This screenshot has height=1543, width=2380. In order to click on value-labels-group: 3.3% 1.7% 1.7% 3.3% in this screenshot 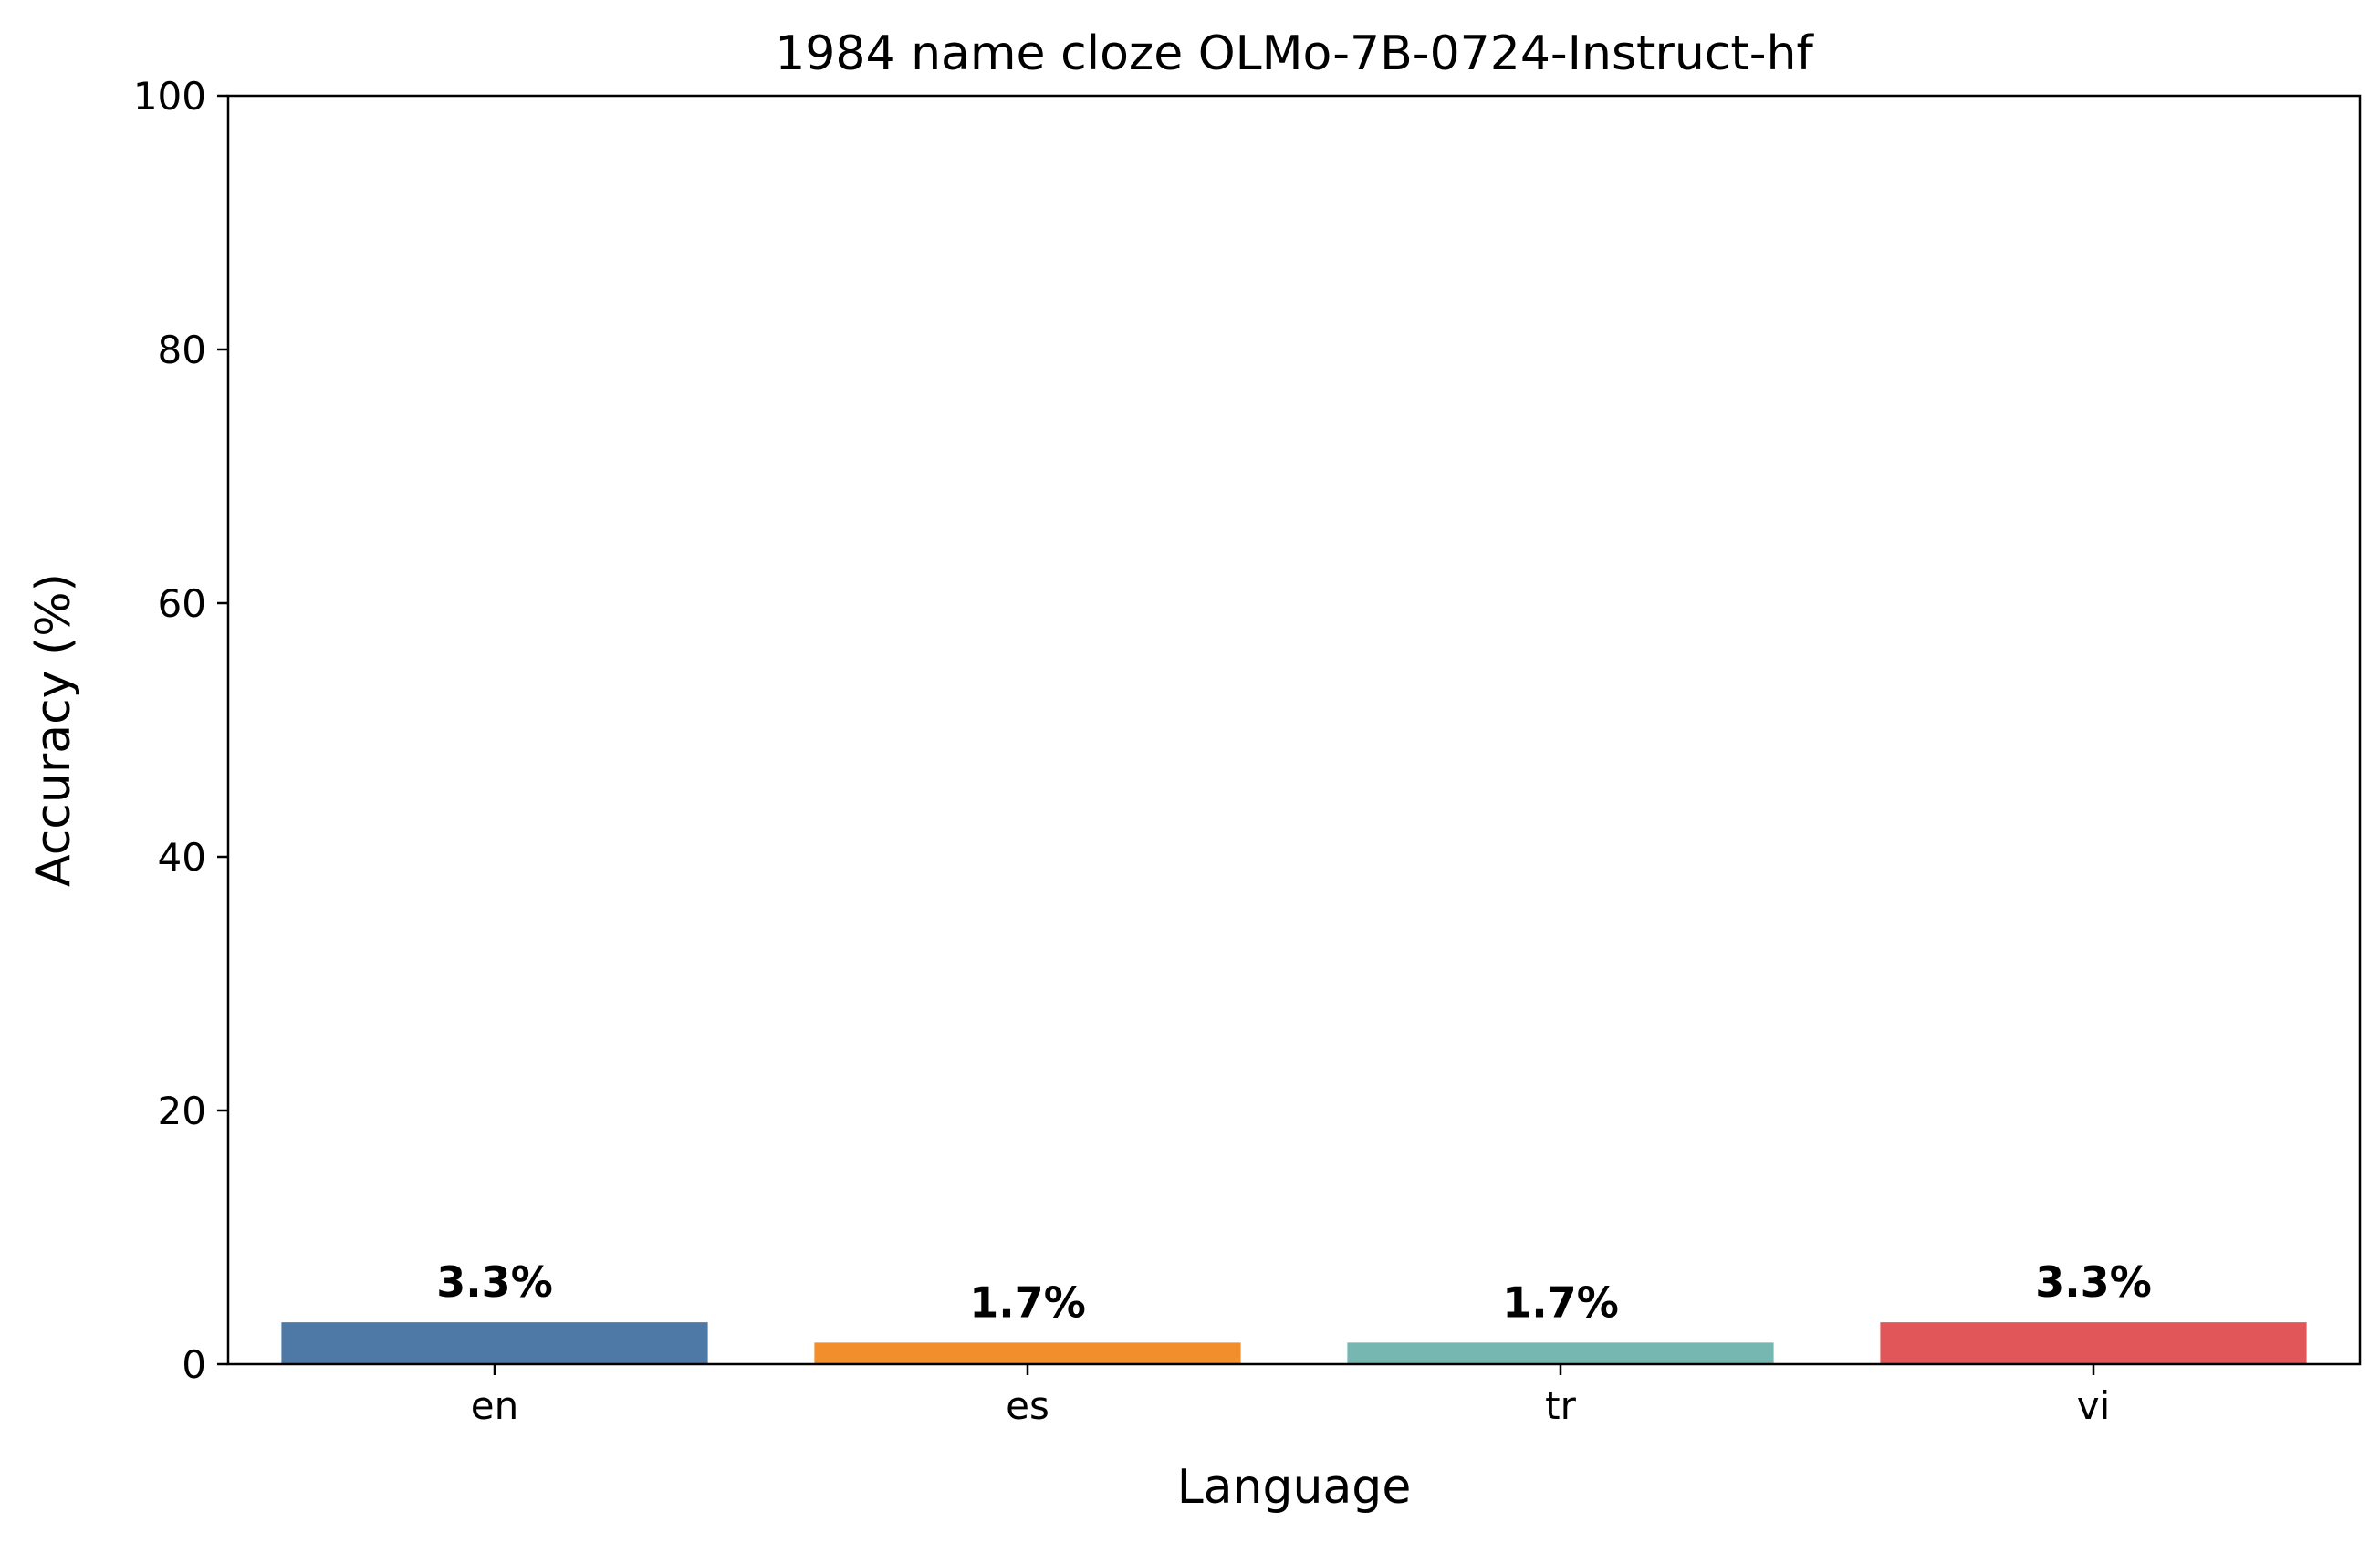, I will do `click(1294, 1292)`.